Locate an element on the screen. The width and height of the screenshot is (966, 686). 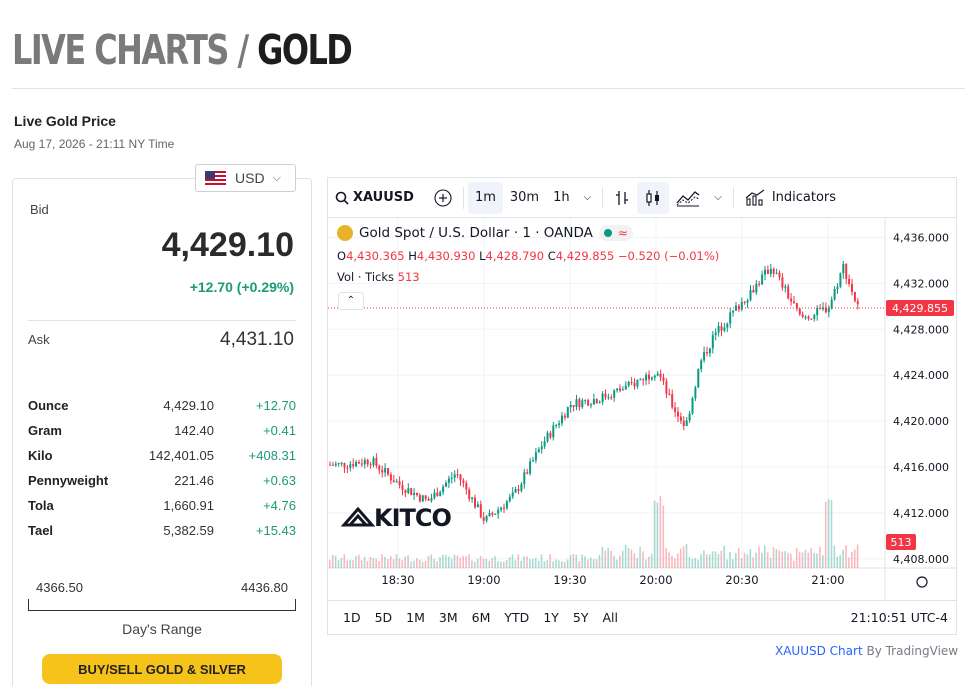
candles-button is located at coordinates (653, 197).